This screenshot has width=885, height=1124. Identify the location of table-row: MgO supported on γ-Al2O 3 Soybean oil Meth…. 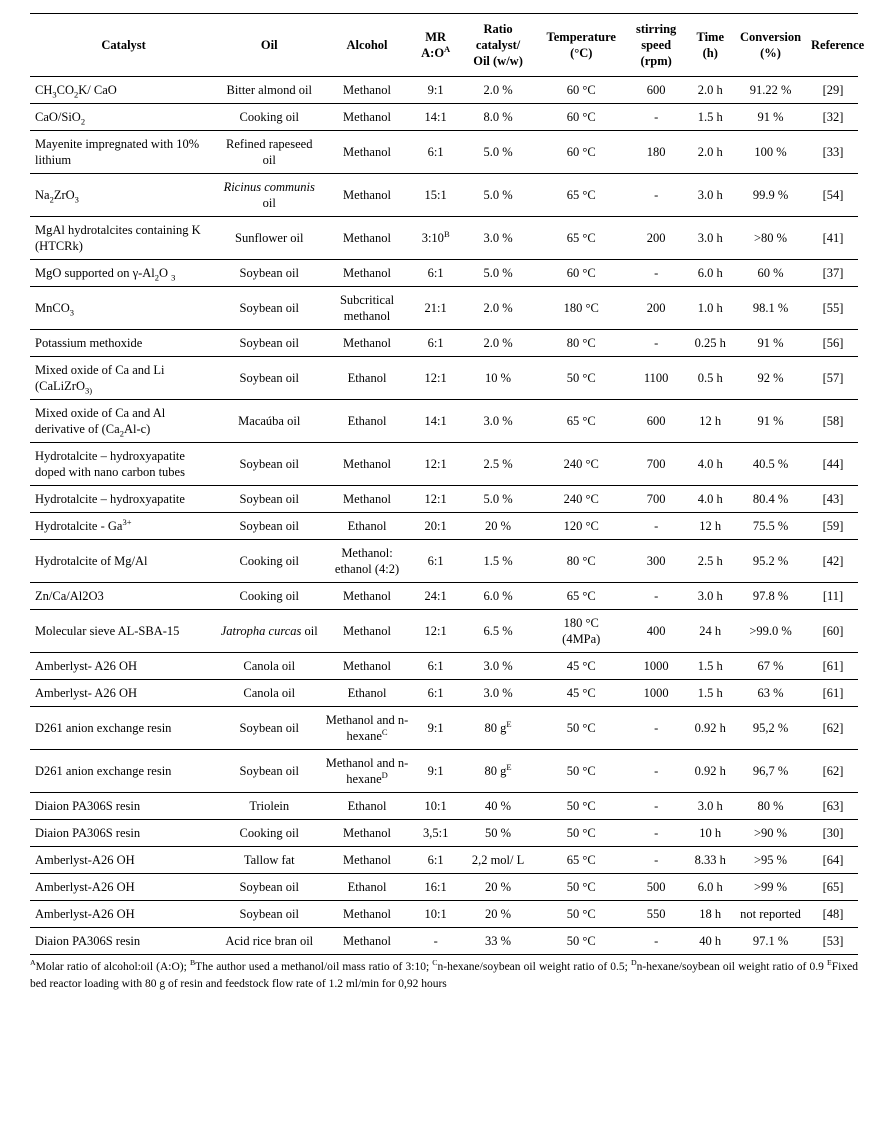
(444, 273).